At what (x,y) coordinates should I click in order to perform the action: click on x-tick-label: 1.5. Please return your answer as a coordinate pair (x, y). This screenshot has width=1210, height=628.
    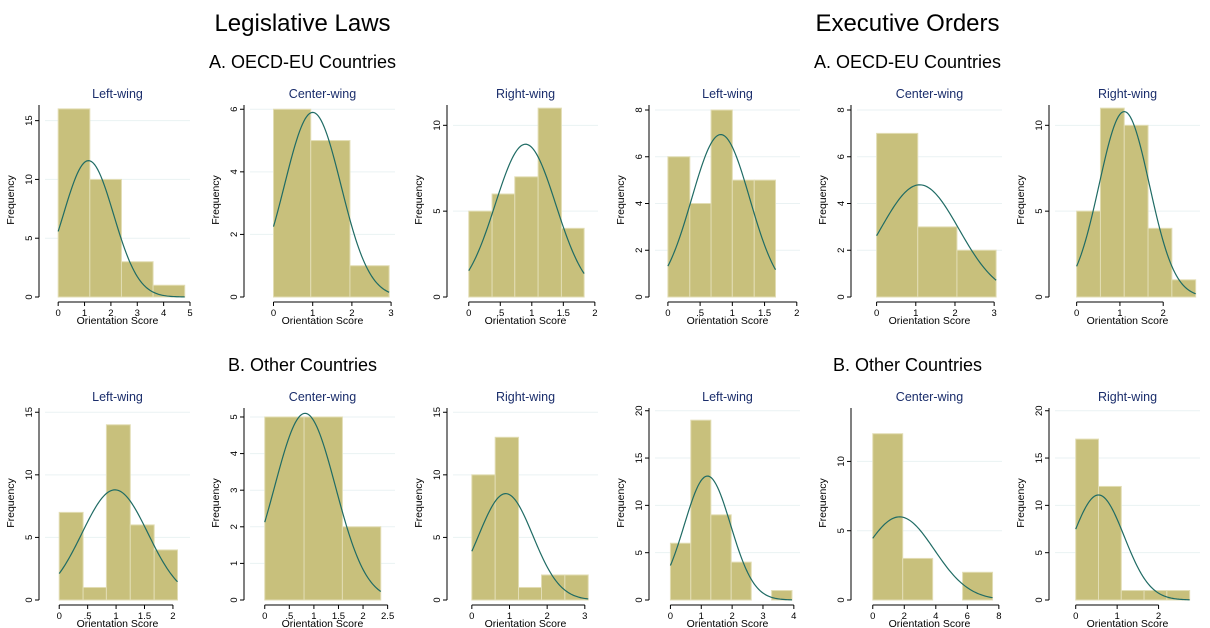
    Looking at the image, I should click on (764, 313).